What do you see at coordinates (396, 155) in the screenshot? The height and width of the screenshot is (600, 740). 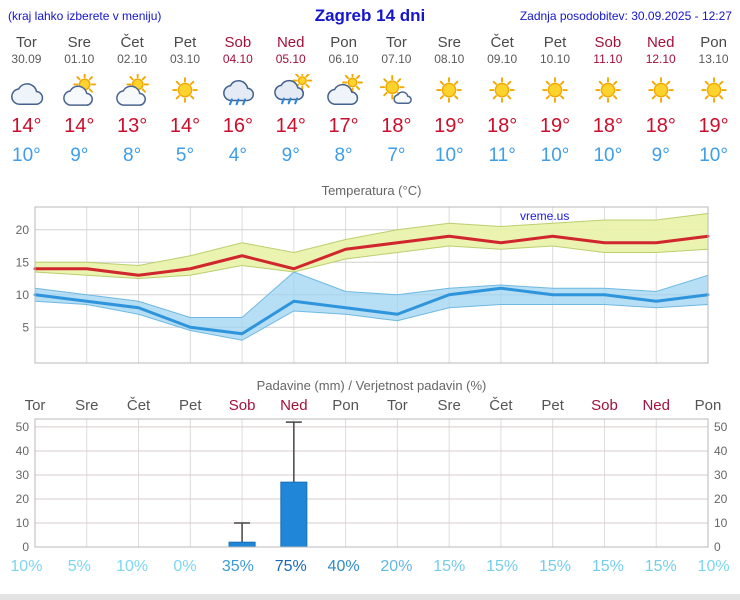 I see `low-temp: 7°` at bounding box center [396, 155].